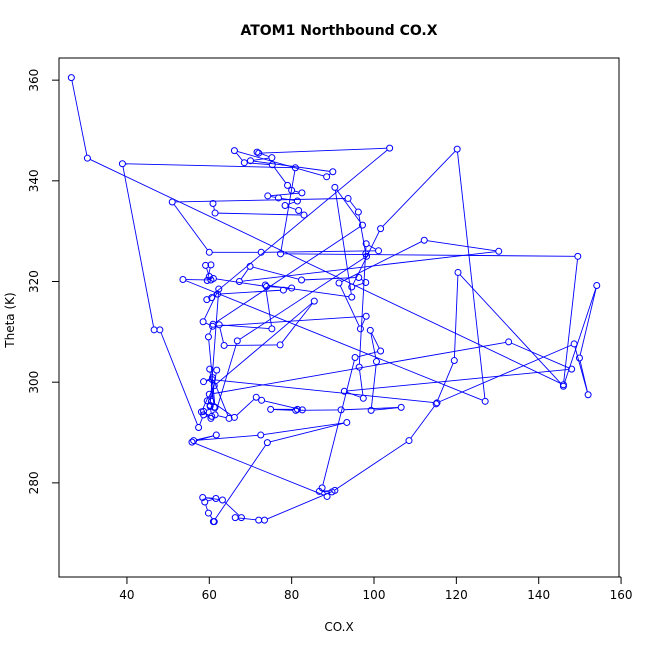 Image resolution: width=650 pixels, height=654 pixels. Describe the element at coordinates (34, 281) in the screenshot. I see `y-tick-label: 320` at that location.